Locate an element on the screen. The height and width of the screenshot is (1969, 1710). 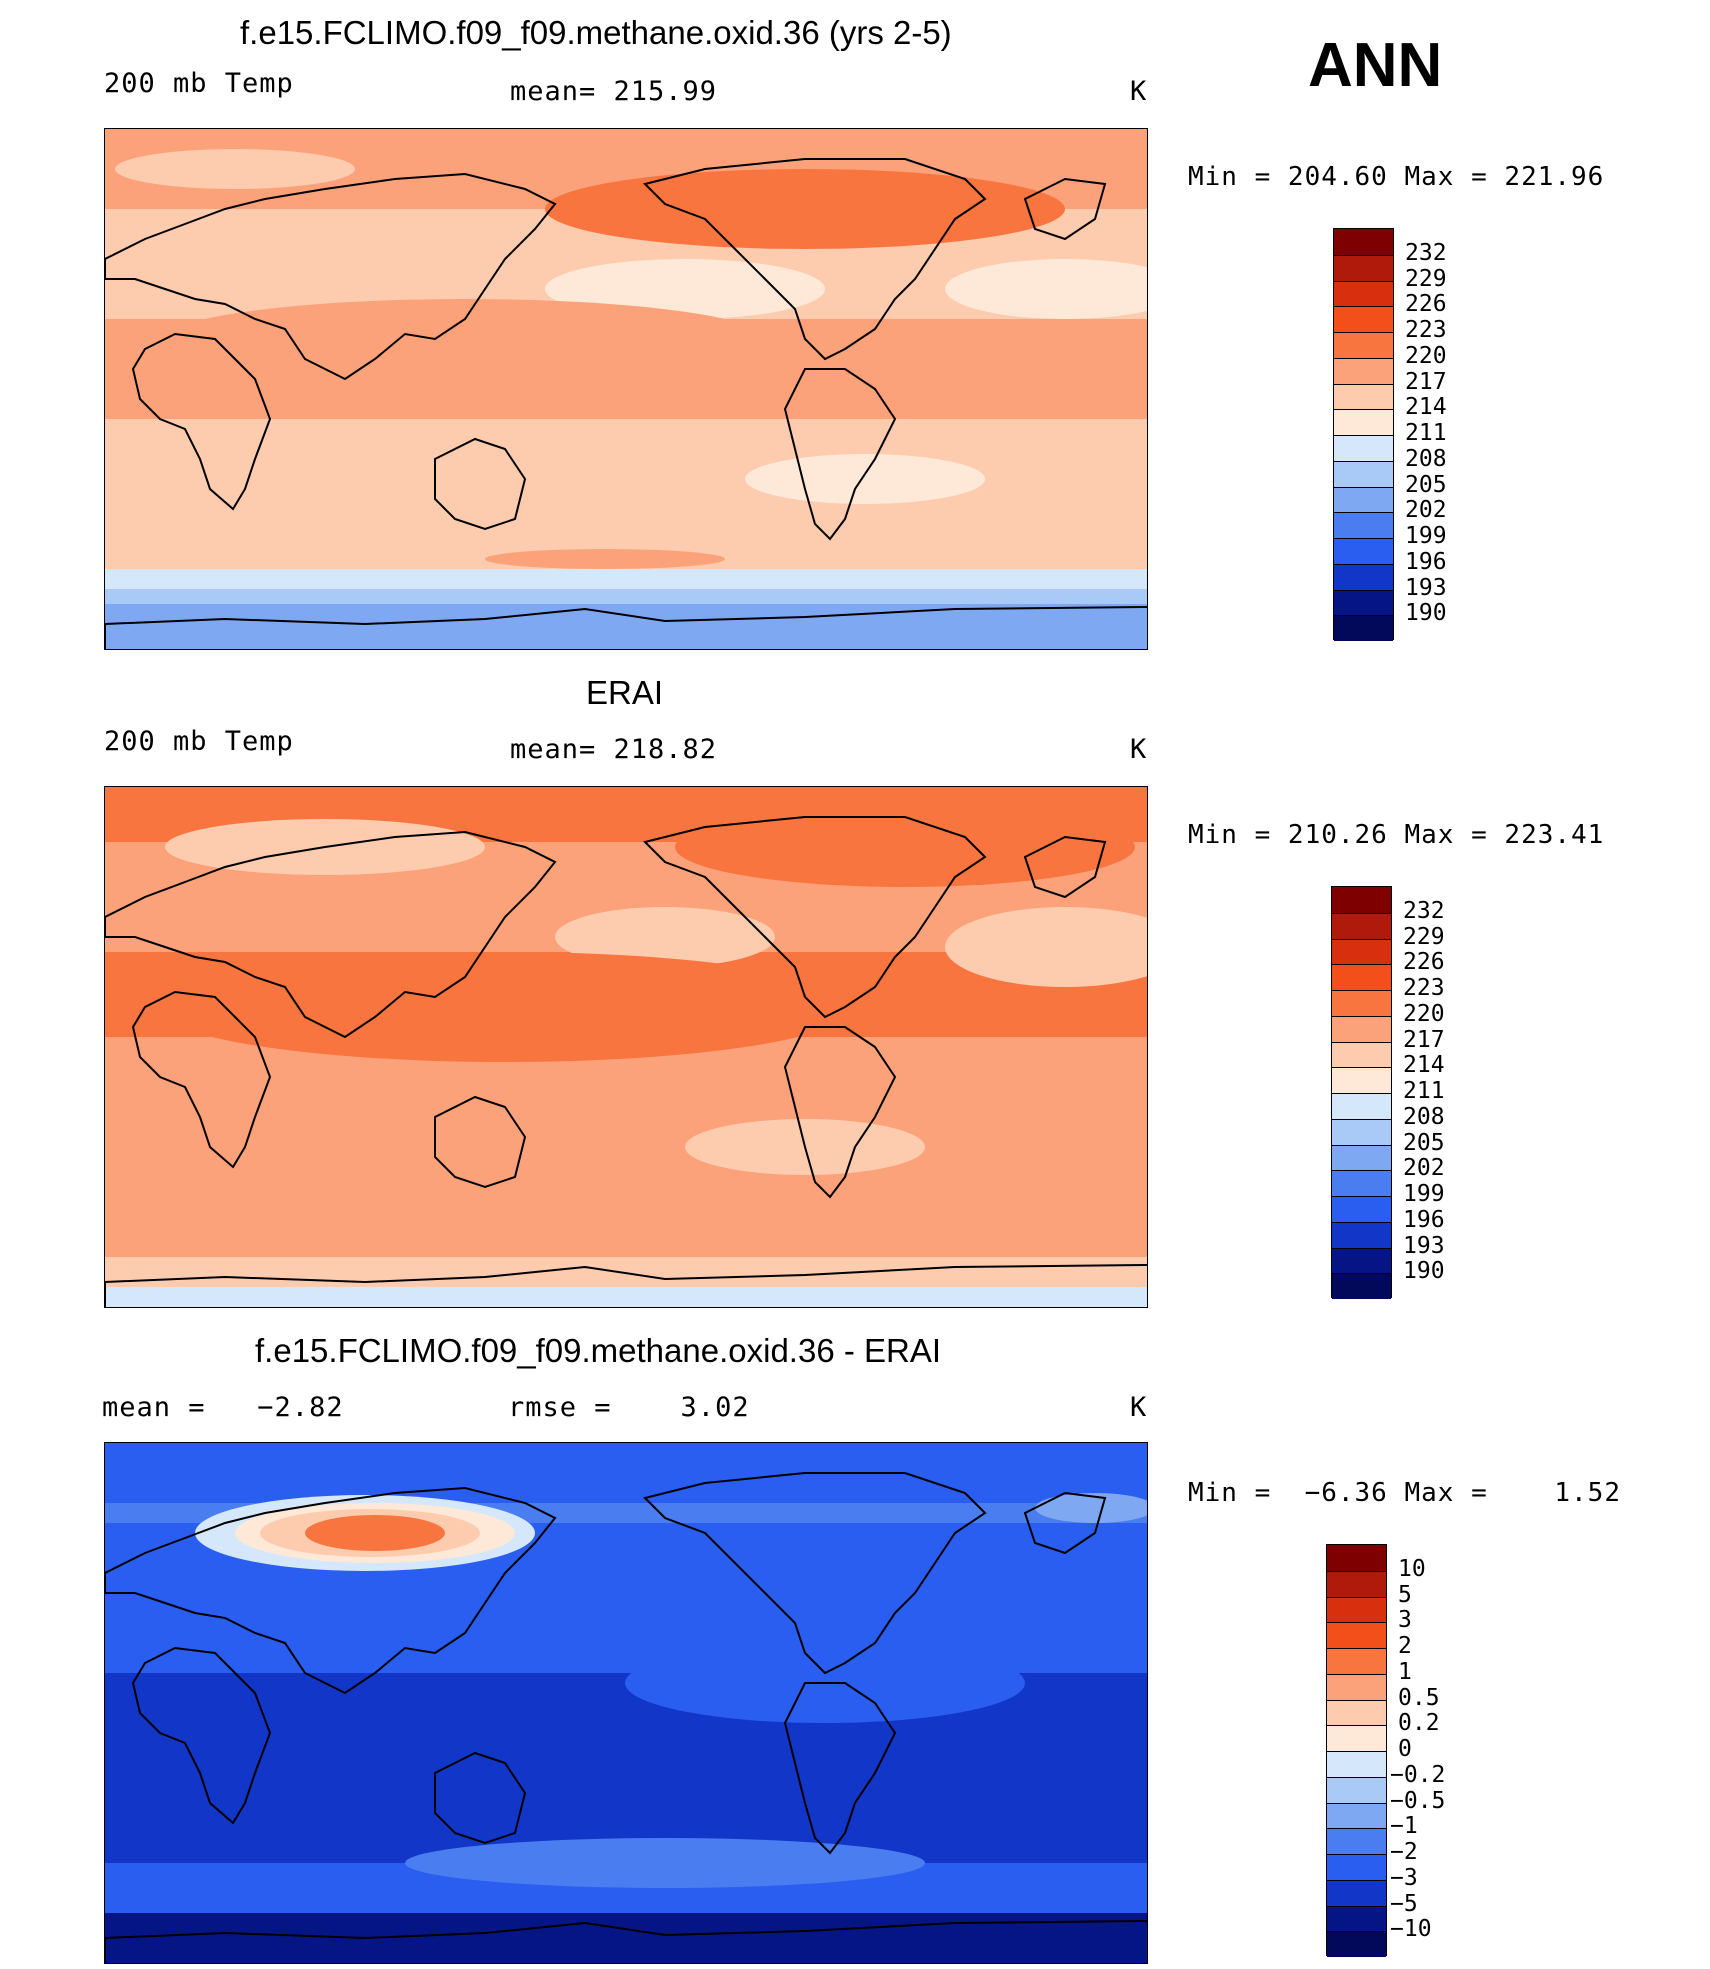
colorbar-label: 217 is located at coordinates (1426, 381).